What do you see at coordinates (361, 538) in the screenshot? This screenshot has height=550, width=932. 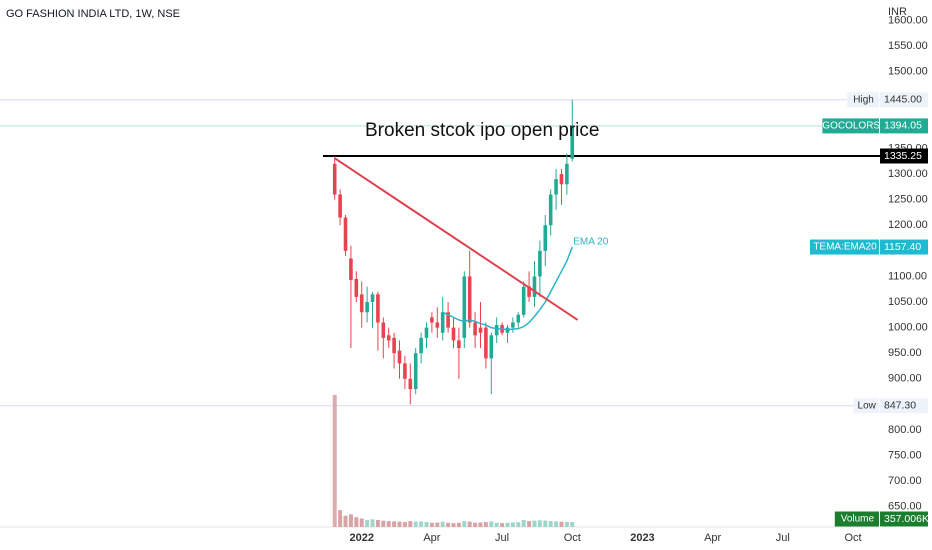 I see `x-tick-label: 2022` at bounding box center [361, 538].